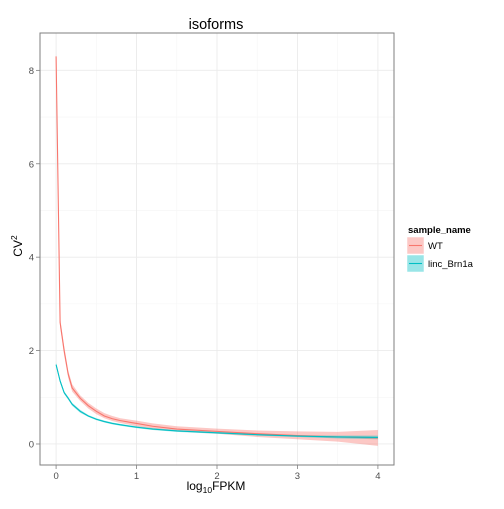 Image resolution: width=504 pixels, height=509 pixels. What do you see at coordinates (216, 476) in the screenshot?
I see `x-tick-label: 2` at bounding box center [216, 476].